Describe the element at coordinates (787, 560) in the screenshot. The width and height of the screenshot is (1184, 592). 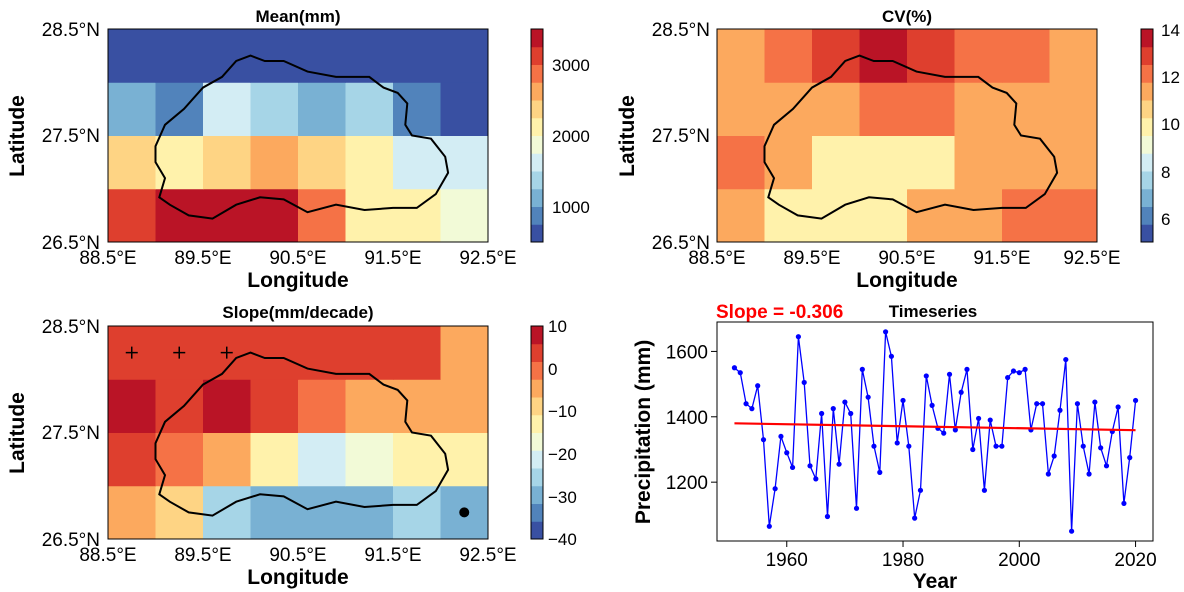
I see `timeseries-x-tick-label: 1960` at that location.